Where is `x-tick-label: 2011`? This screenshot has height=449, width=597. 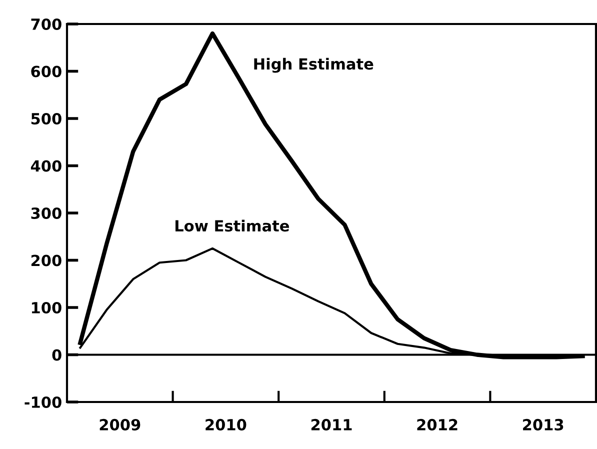
x-tick-label: 2011 is located at coordinates (331, 424).